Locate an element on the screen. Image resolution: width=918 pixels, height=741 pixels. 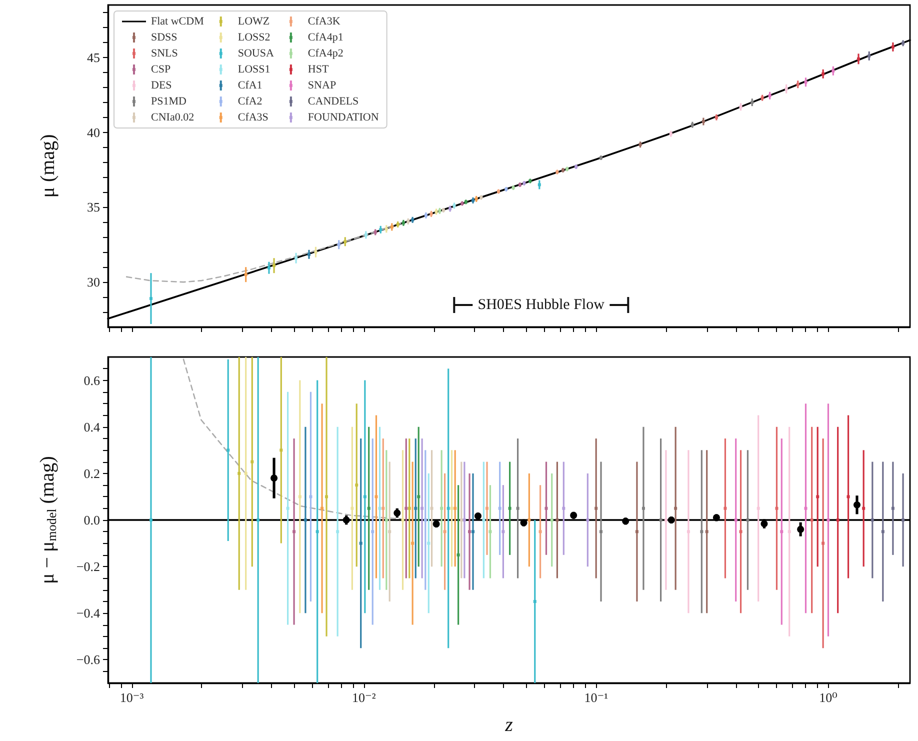
legend-label: SDSS is located at coordinates (164, 38).